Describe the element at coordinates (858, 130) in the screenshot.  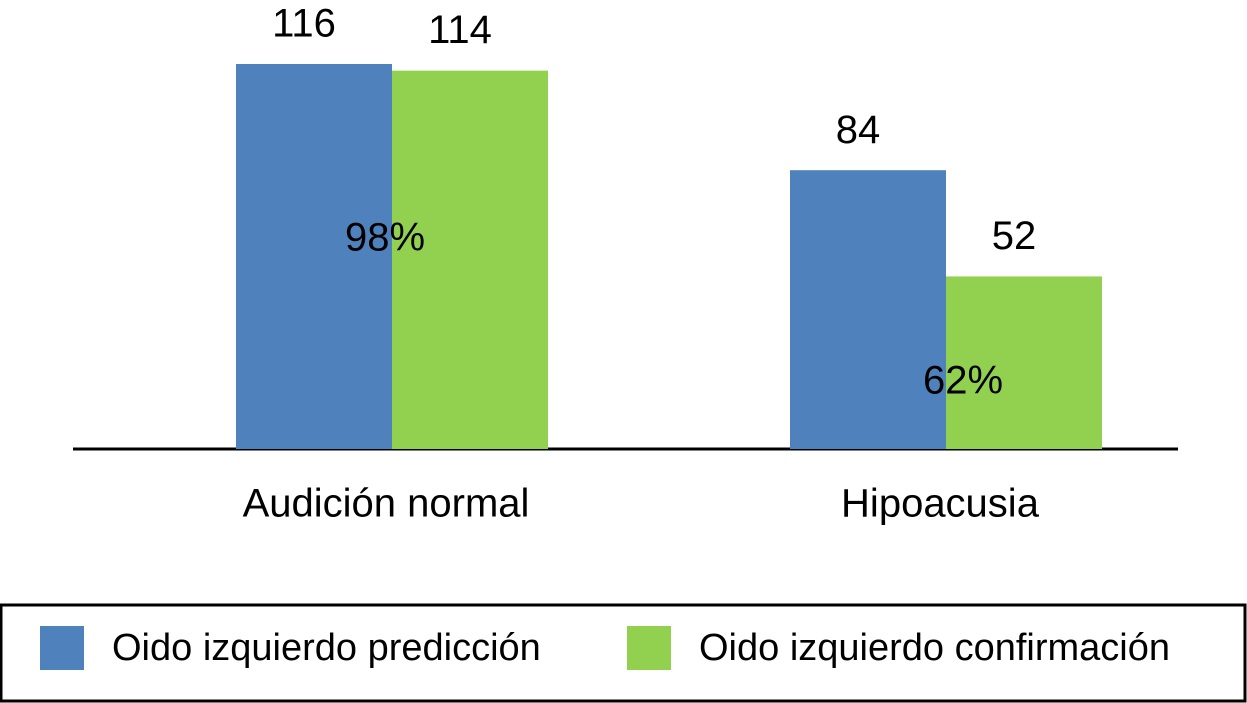
I see `value-label: 84` at that location.